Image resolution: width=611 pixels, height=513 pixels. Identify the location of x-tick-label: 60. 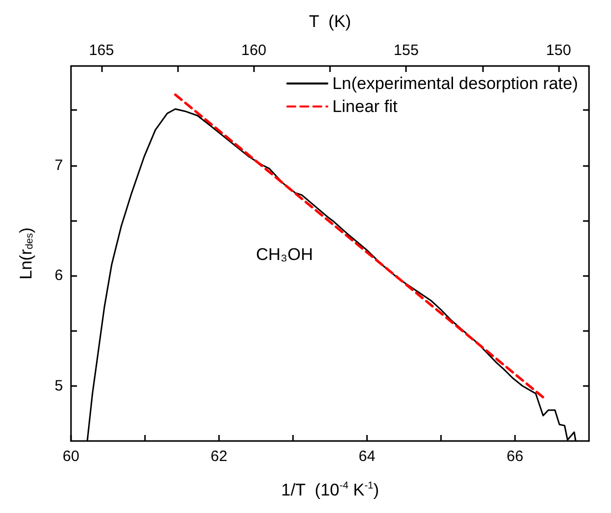
(71, 456).